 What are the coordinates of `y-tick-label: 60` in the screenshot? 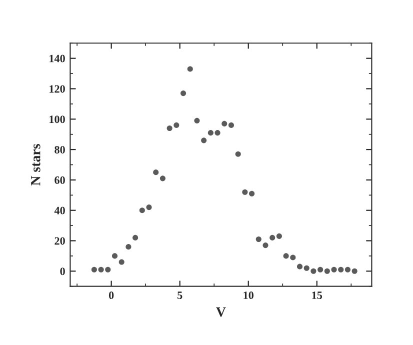 It's located at (59, 180).